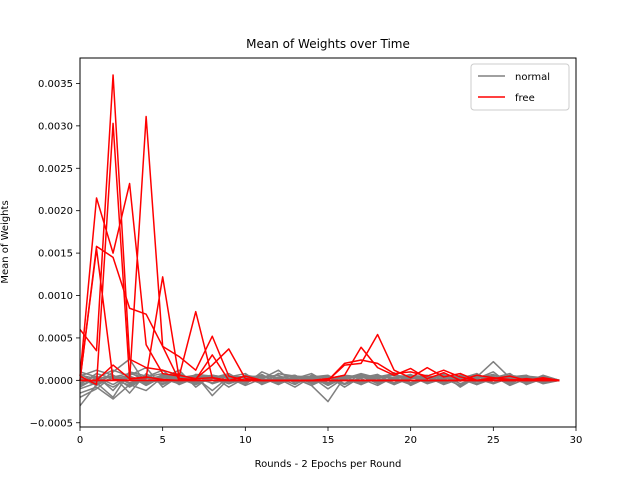  What do you see at coordinates (55, 338) in the screenshot?
I see `y-tick-label: 0.0005` at bounding box center [55, 338].